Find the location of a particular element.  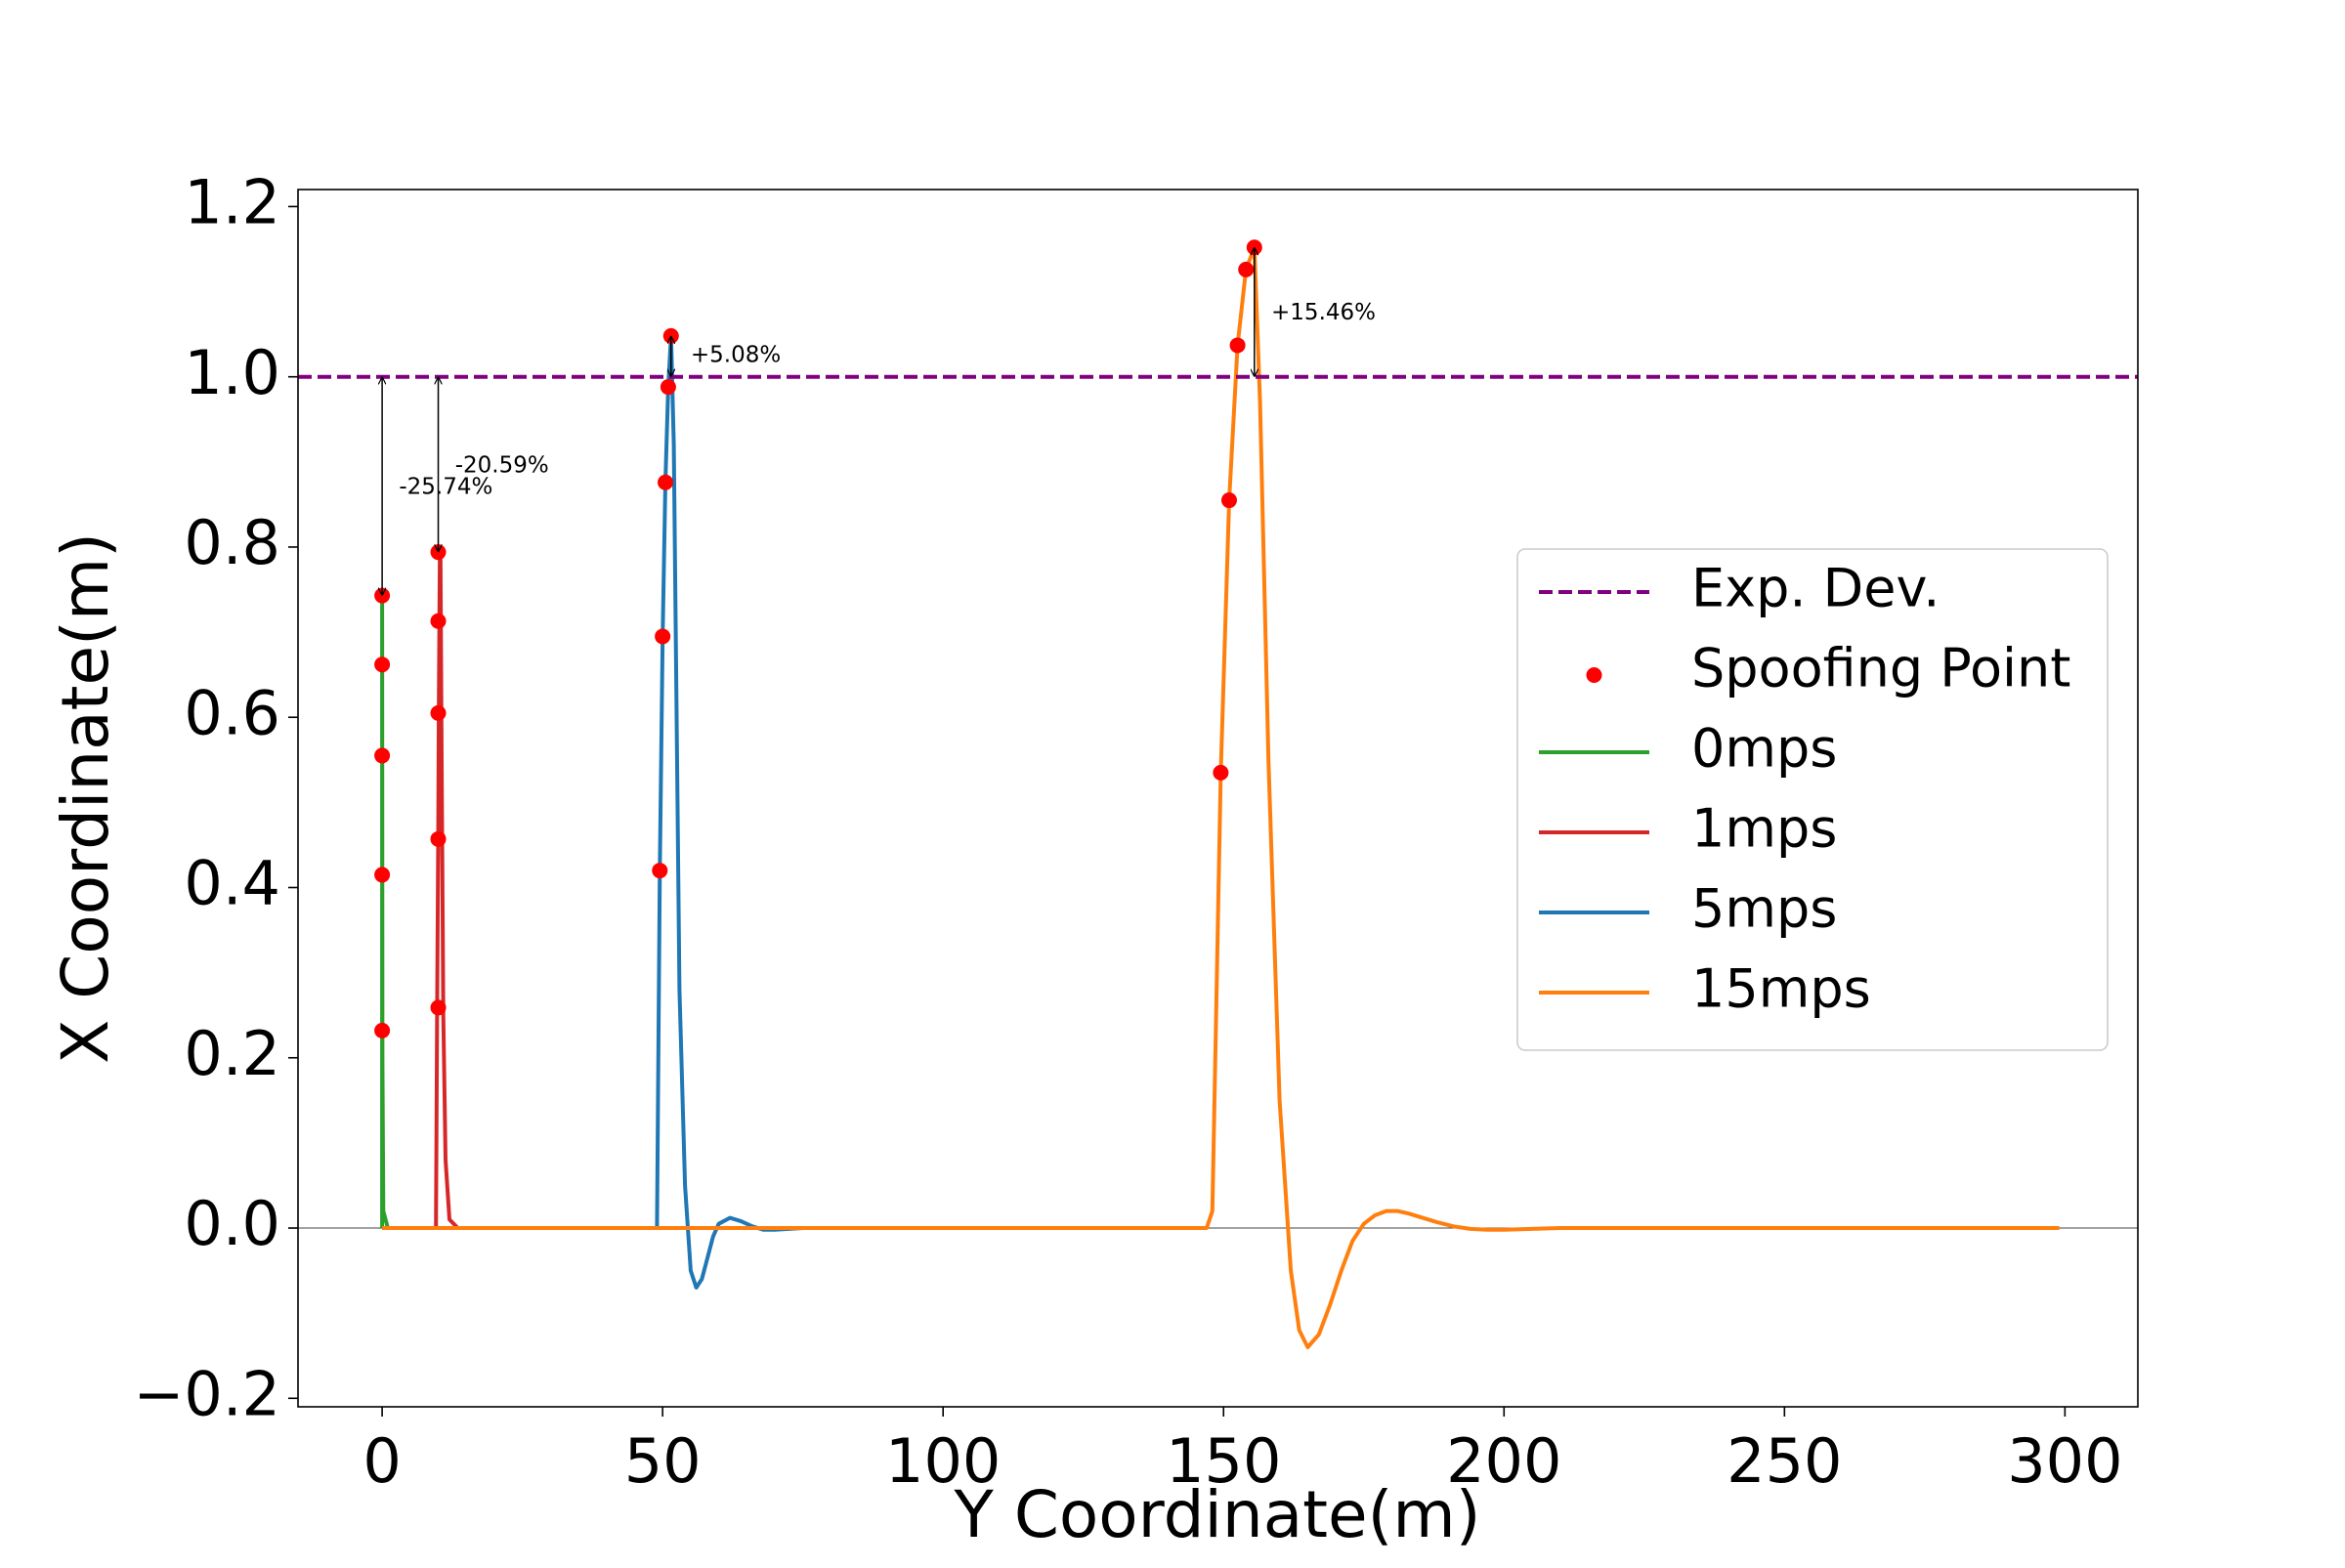

annotation-label: +15.46% is located at coordinates (1323, 312).